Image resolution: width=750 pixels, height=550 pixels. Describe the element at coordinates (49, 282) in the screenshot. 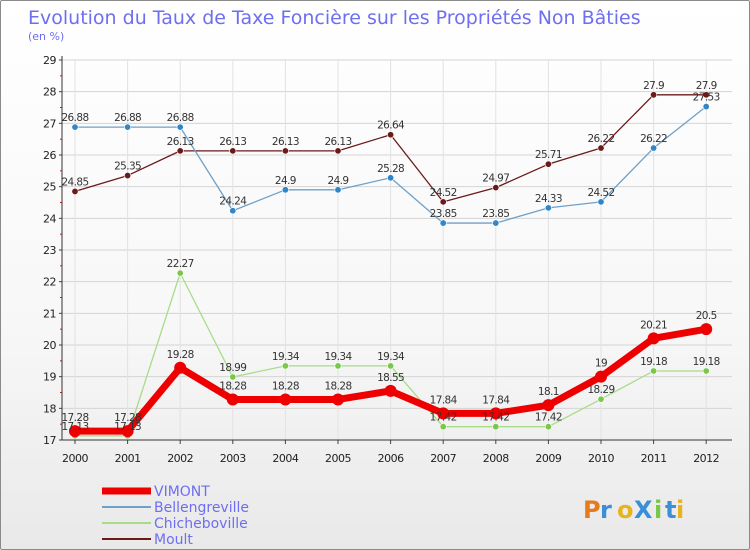

I see `y-tick-label-22: 22` at that location.